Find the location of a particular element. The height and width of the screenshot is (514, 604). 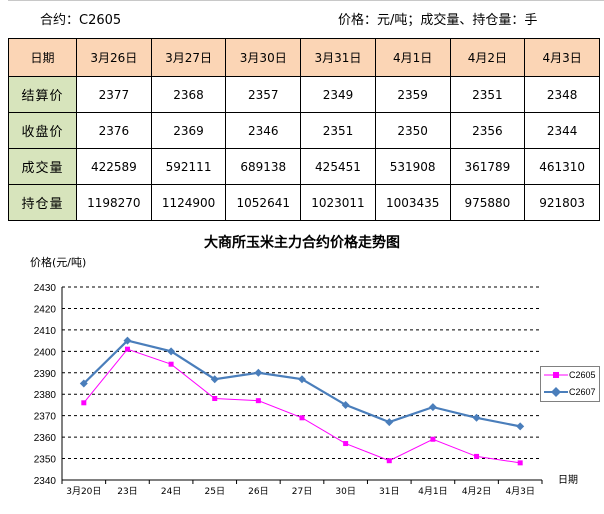

chart-title: 大商所玉米主力合约价格走势图 is located at coordinates (302, 243).